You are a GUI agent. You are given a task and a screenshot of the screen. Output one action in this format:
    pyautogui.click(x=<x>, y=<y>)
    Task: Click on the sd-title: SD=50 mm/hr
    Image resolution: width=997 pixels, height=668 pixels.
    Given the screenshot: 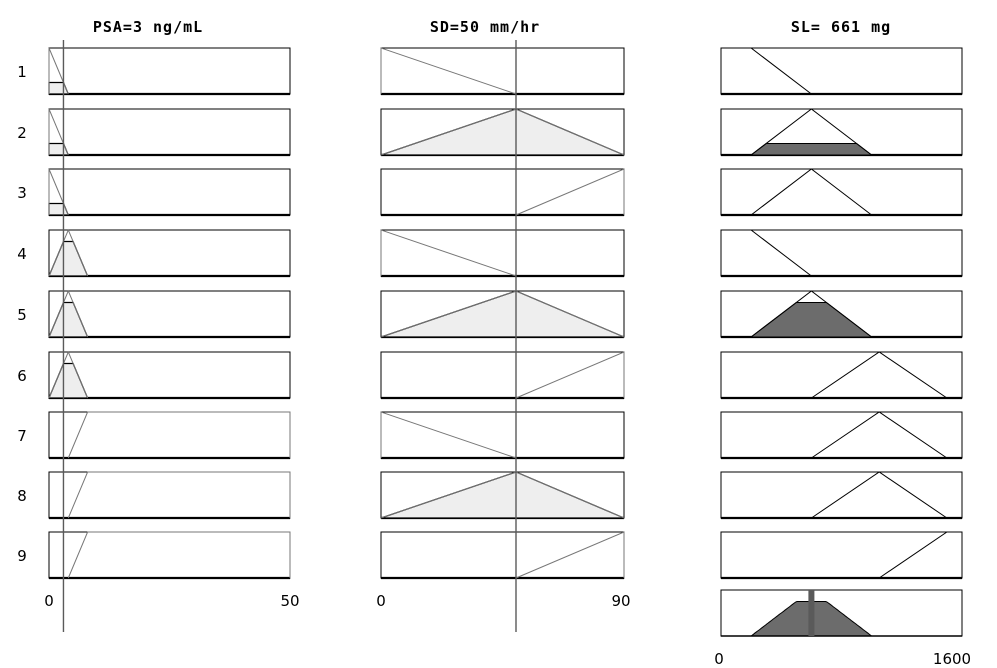 What is the action you would take?
    pyautogui.click(x=485, y=27)
    